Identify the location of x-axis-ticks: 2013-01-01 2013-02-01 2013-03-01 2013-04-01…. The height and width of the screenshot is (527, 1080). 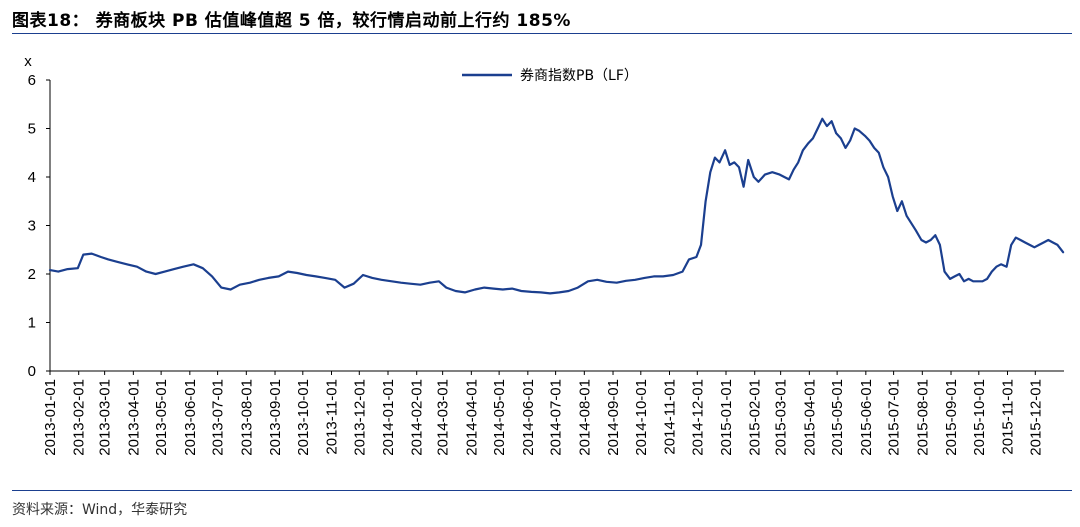
(543, 413).